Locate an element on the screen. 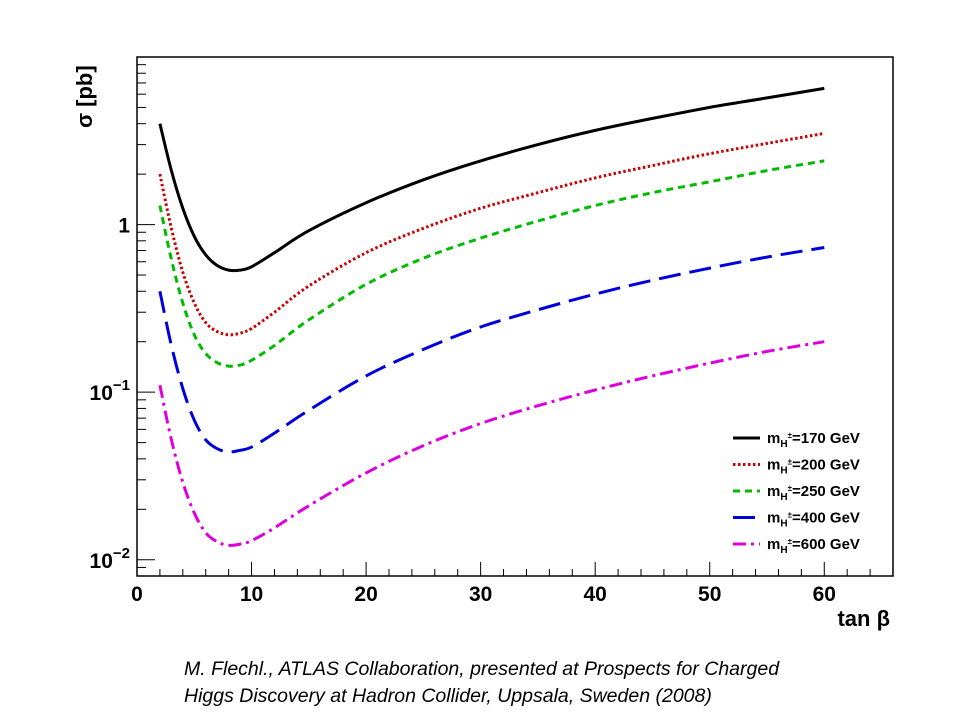  legend-label-mh250: mH±=250 GeV is located at coordinates (813, 493).